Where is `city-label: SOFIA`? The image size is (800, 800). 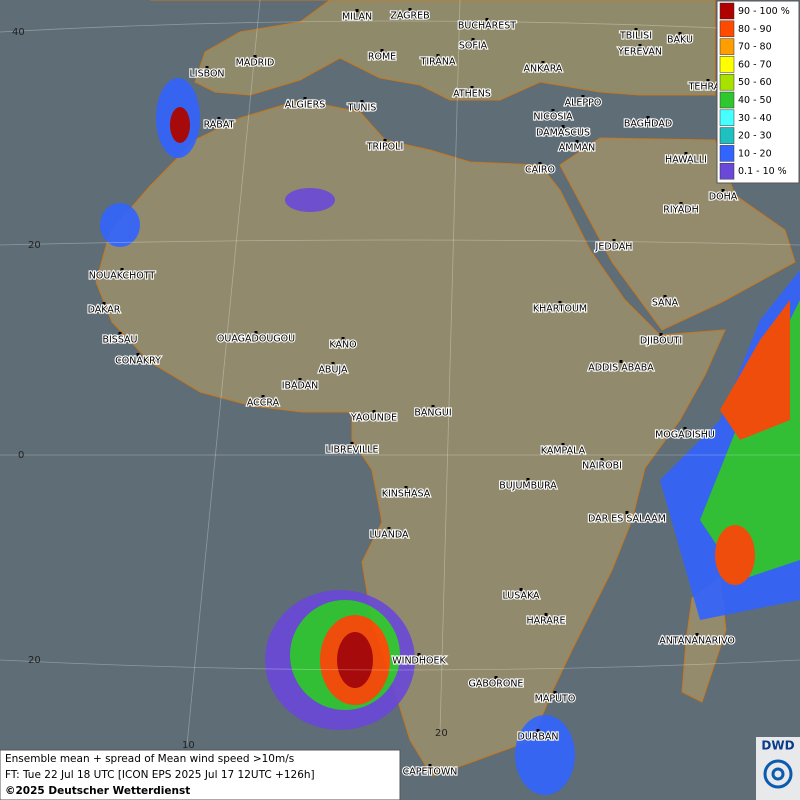
city-label: SOFIA is located at coordinates (473, 46).